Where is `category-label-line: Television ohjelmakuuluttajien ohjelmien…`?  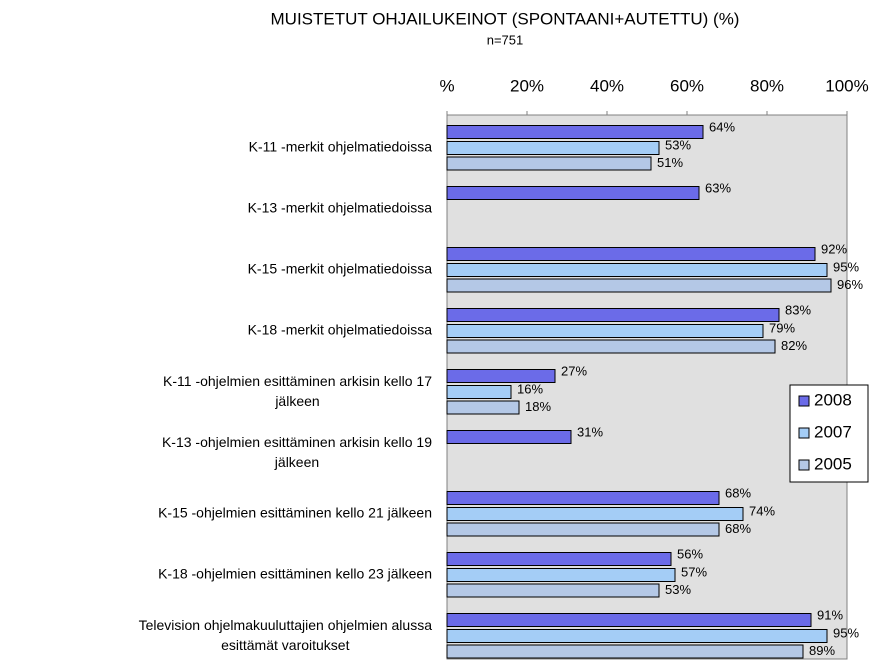
category-label-line: Television ohjelmakuuluttajien ohjelmien… is located at coordinates (286, 625).